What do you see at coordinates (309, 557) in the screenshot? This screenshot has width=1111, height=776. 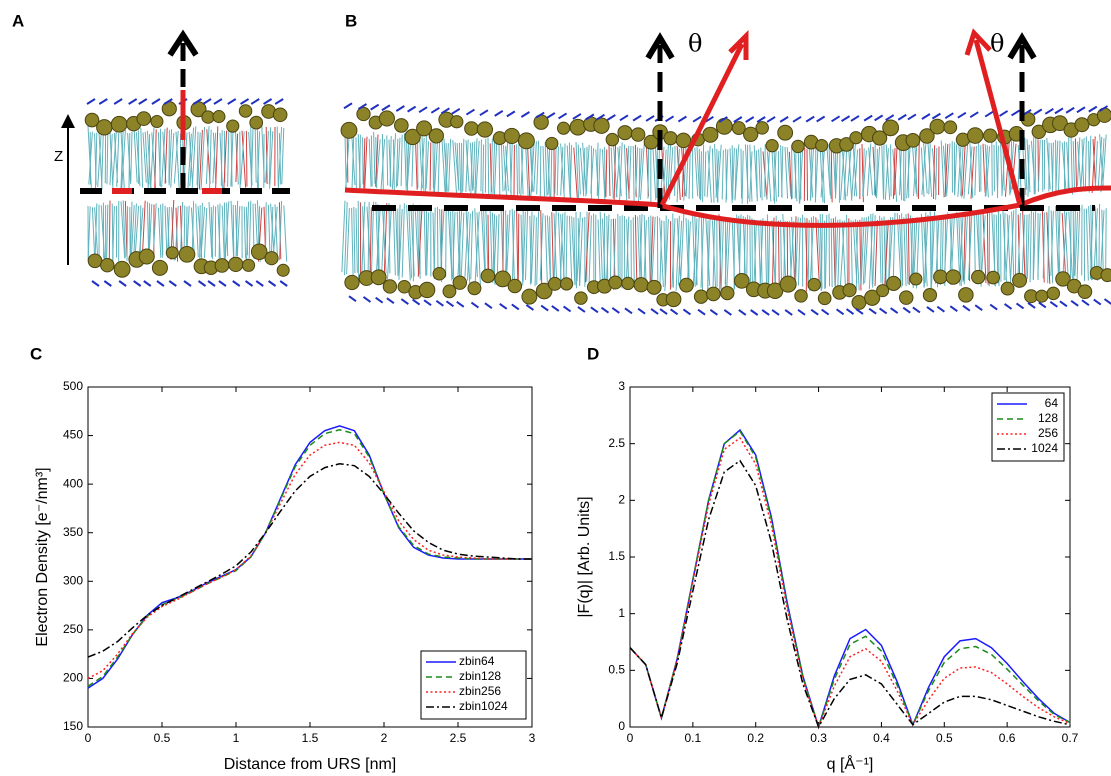 I see `series-line` at bounding box center [309, 557].